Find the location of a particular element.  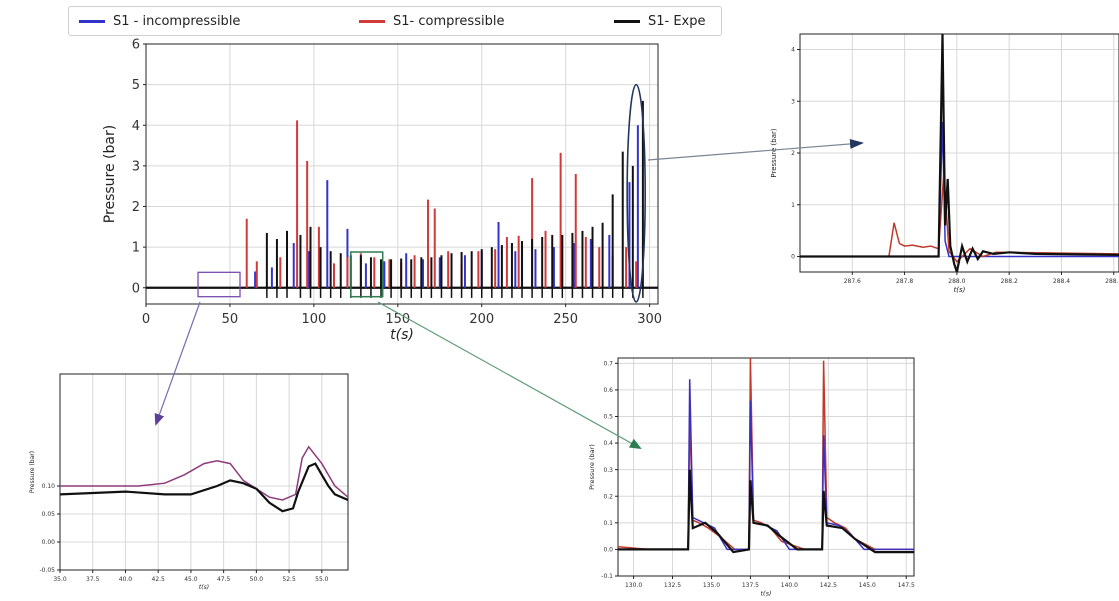

x-tick-label: 55.0 is located at coordinates (322, 579).